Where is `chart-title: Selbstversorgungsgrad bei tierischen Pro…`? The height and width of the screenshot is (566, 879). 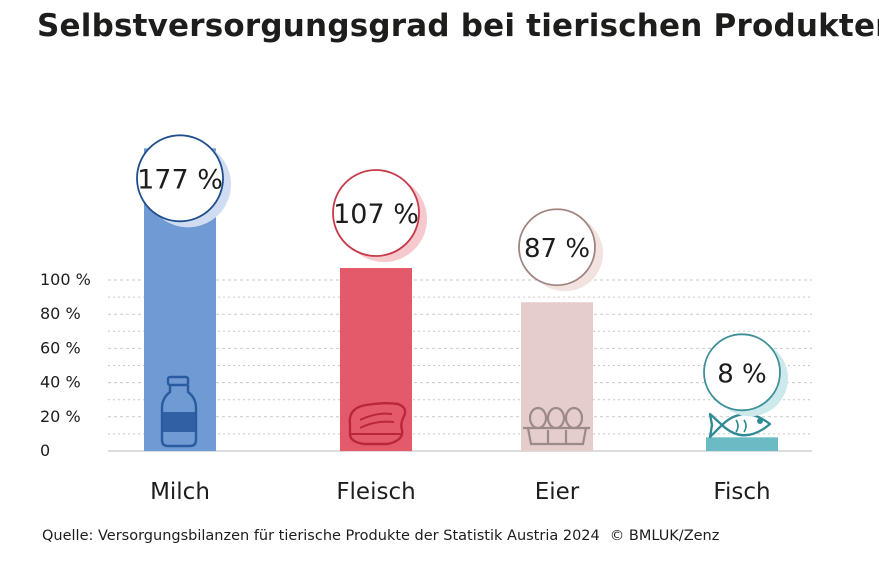 chart-title: Selbstversorgungsgrad bei tierischen Pro… is located at coordinates (458, 26).